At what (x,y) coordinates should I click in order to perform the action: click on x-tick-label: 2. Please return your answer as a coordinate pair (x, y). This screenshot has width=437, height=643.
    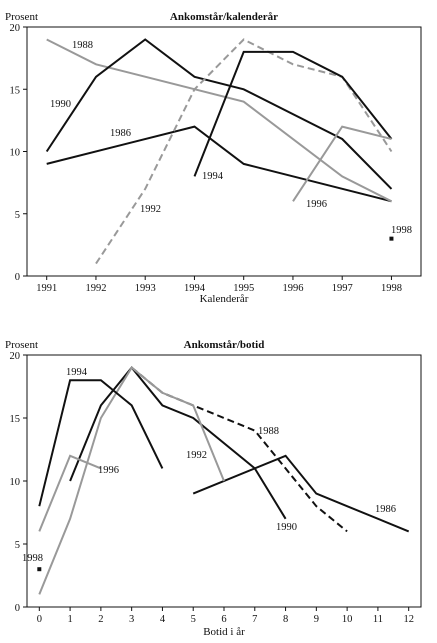
    Looking at the image, I should click on (100, 619).